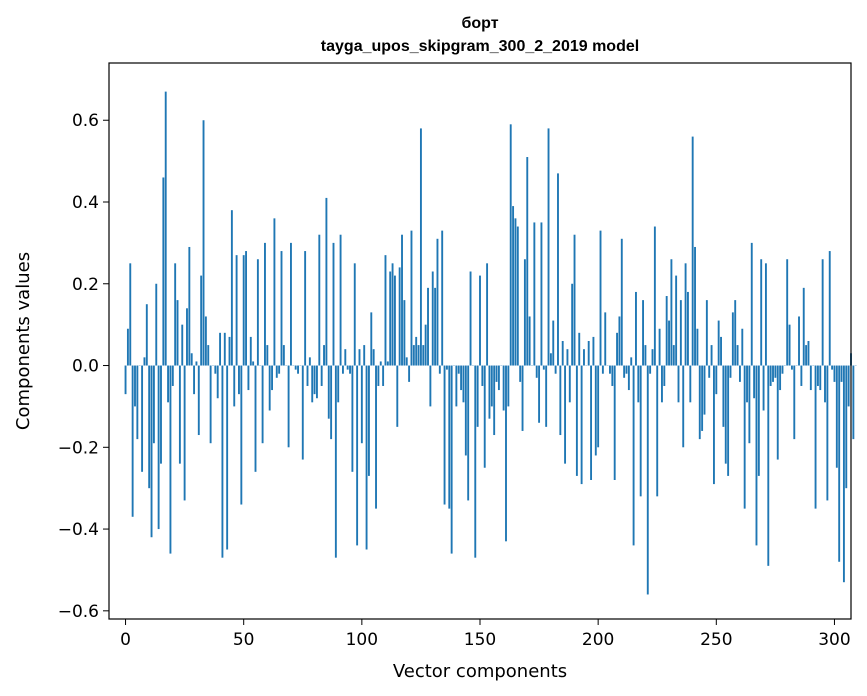  I want to click on x-tick-label: 50, so click(244, 640).